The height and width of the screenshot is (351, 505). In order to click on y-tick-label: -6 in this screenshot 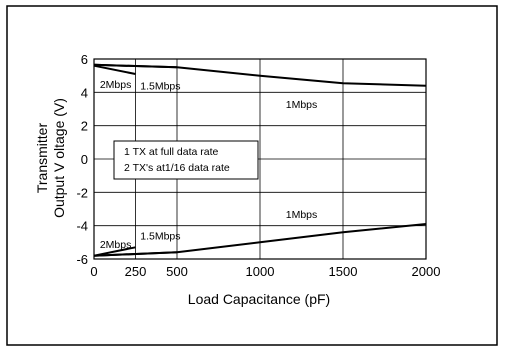, I will do `click(82, 259)`.